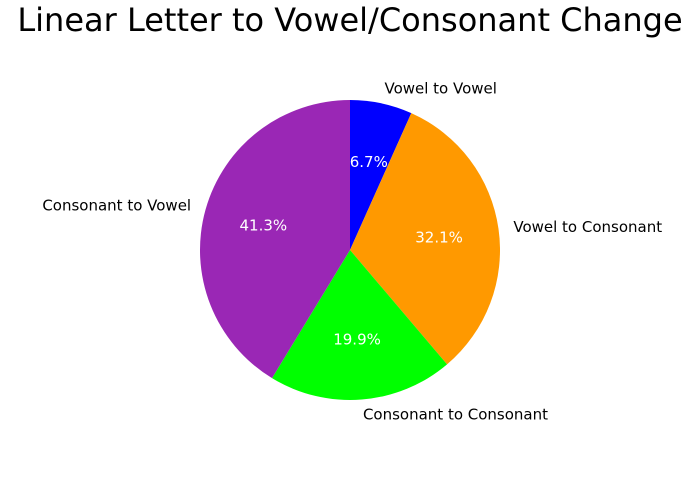  What do you see at coordinates (350, 20) in the screenshot?
I see `chart-title: Linear Letter to Vowel/Consonant Change` at bounding box center [350, 20].